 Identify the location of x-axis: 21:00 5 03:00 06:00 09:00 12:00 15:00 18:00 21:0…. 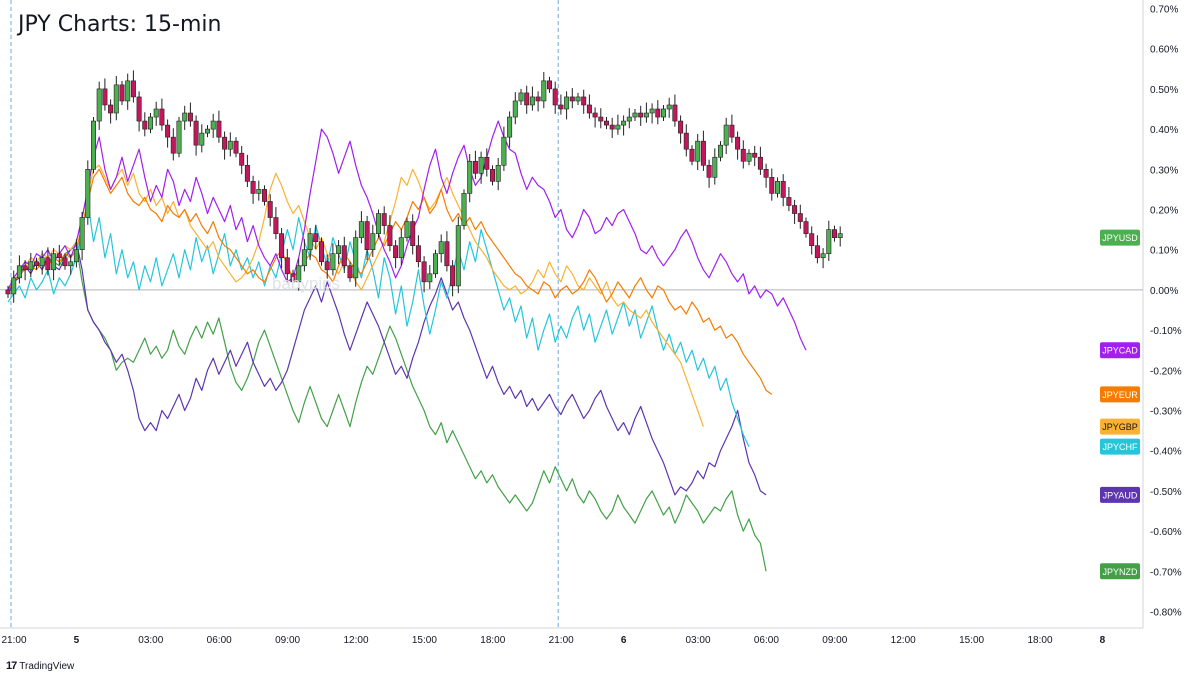
(553, 640).